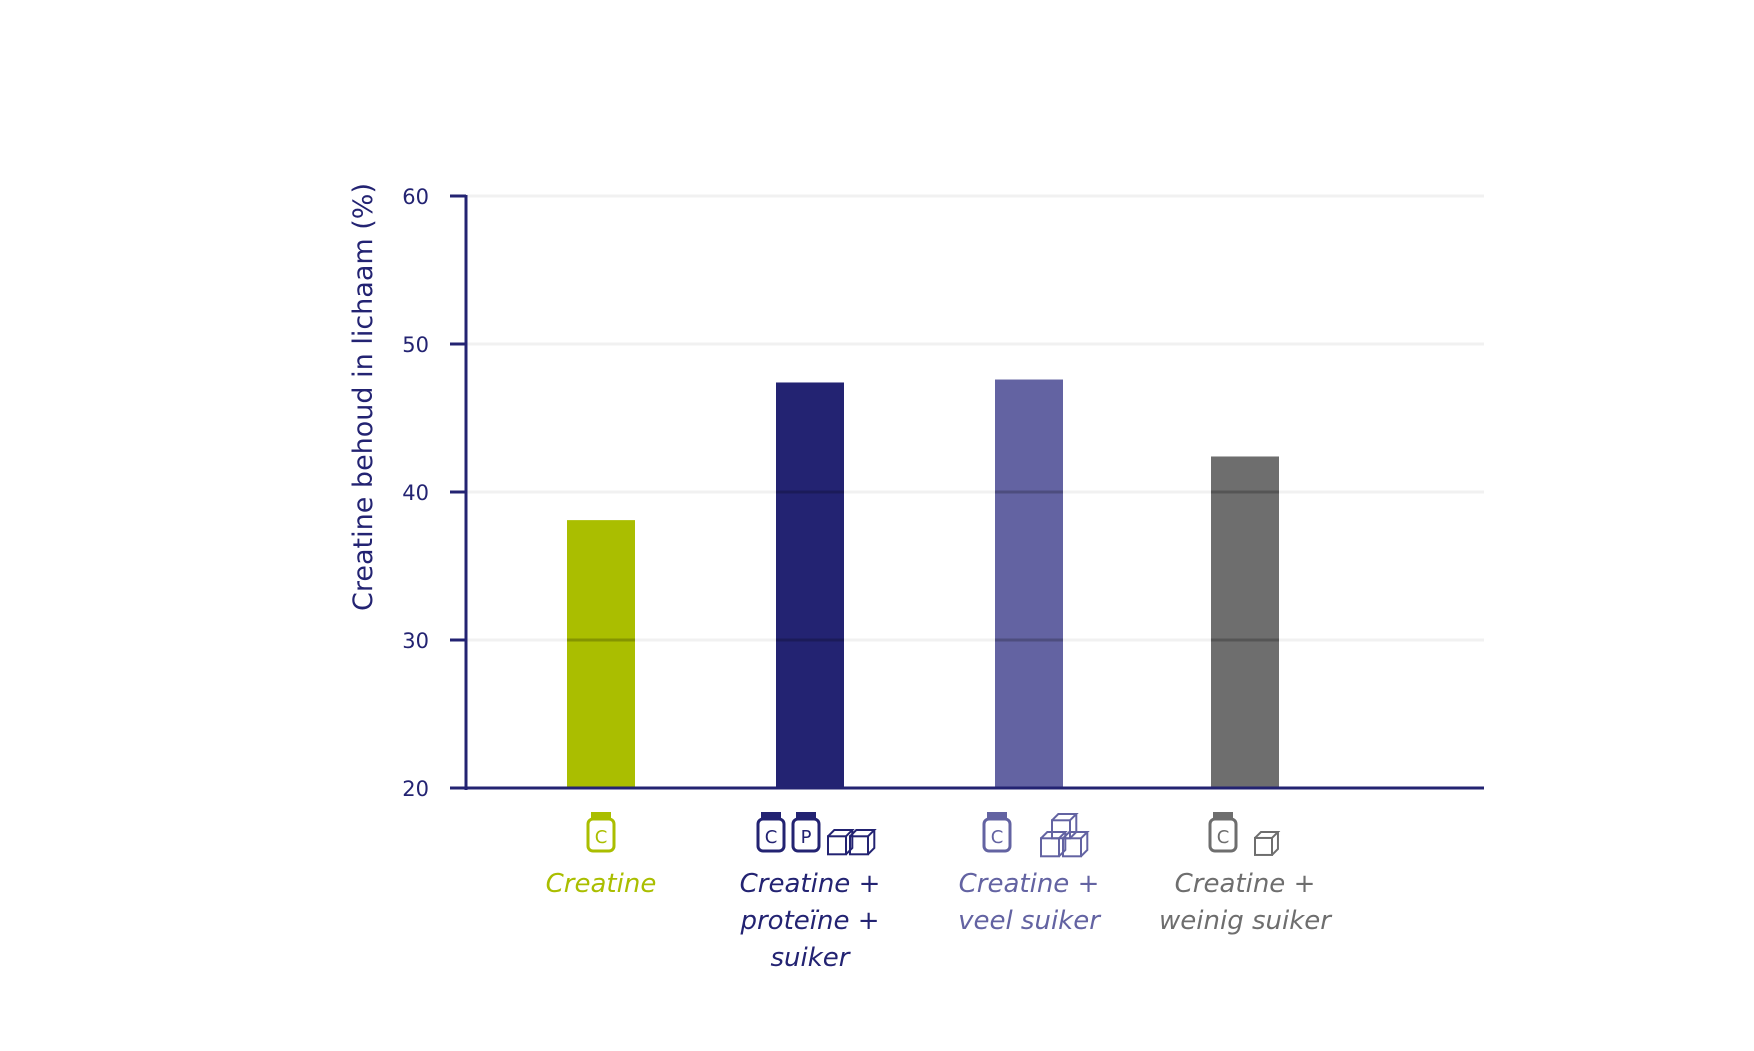  Describe the element at coordinates (363, 397) in the screenshot. I see `y-axis-label: Creatine behoud in lichaam (%)` at that location.